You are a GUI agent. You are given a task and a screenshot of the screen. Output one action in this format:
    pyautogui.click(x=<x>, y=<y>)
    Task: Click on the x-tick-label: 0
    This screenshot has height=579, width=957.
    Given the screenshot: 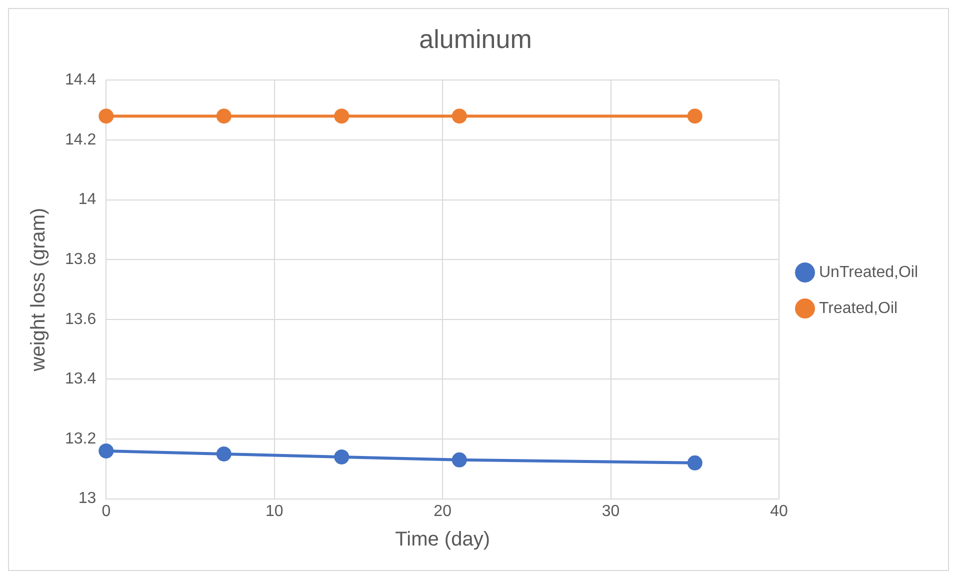 What is the action you would take?
    pyautogui.click(x=106, y=511)
    